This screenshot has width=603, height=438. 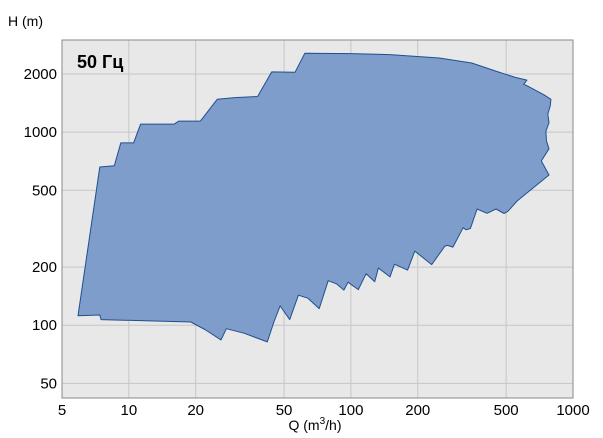 What do you see at coordinates (48, 383) in the screenshot?
I see `y-tick-label: 50` at bounding box center [48, 383].